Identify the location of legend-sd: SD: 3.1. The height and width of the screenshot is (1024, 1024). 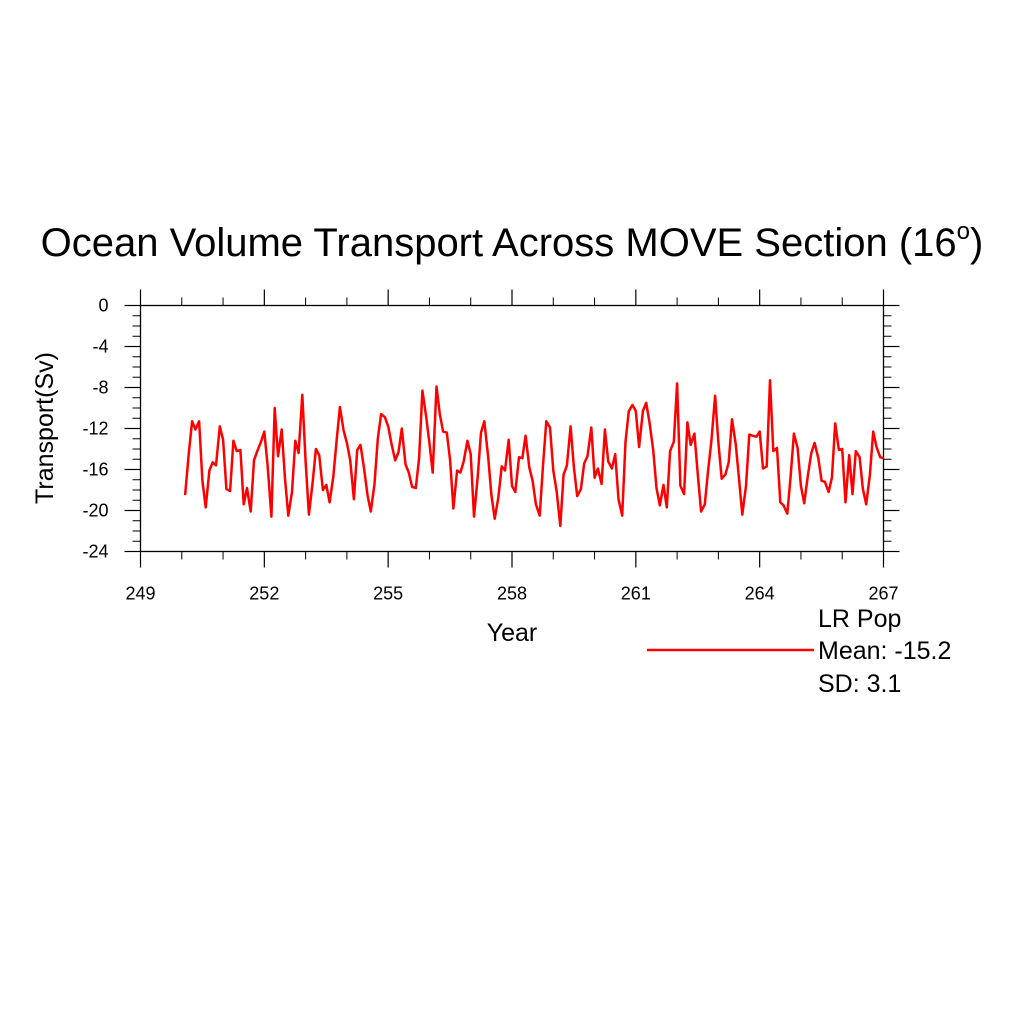
(859, 684).